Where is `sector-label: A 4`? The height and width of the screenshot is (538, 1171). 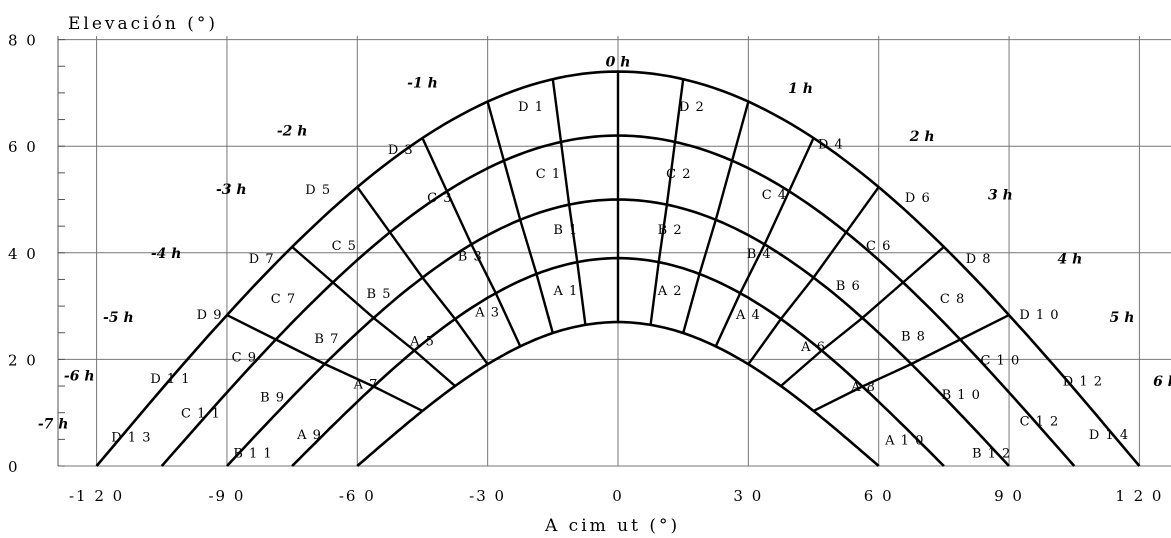 sector-label: A 4 is located at coordinates (748, 315).